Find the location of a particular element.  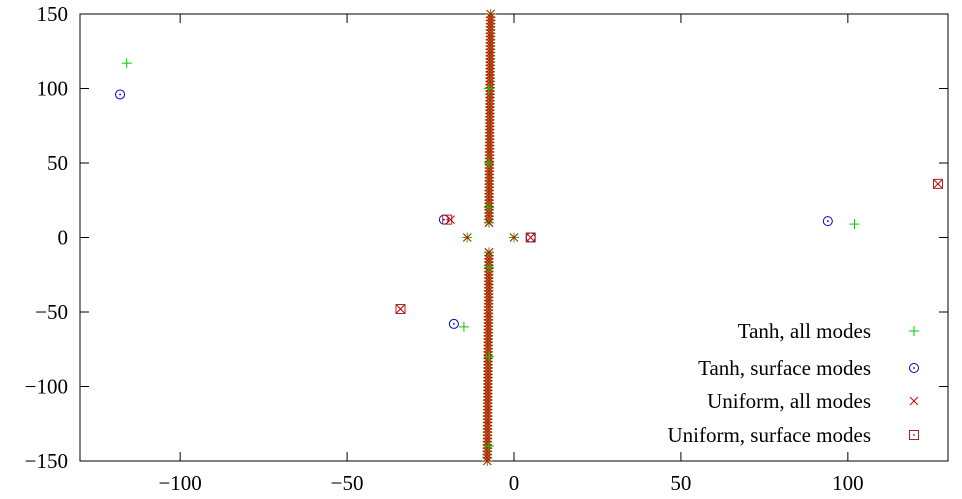

y-tick-label: −50 is located at coordinates (51, 312).